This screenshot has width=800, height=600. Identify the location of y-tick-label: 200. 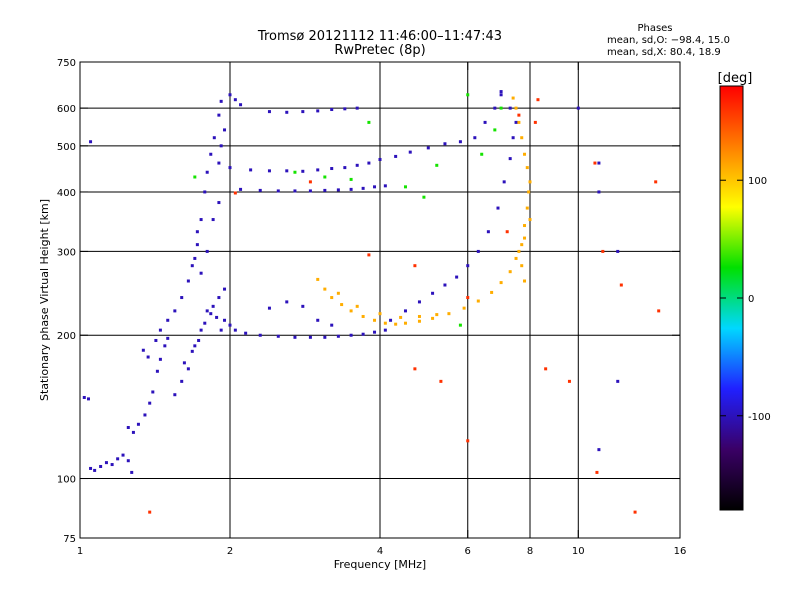
(66, 336).